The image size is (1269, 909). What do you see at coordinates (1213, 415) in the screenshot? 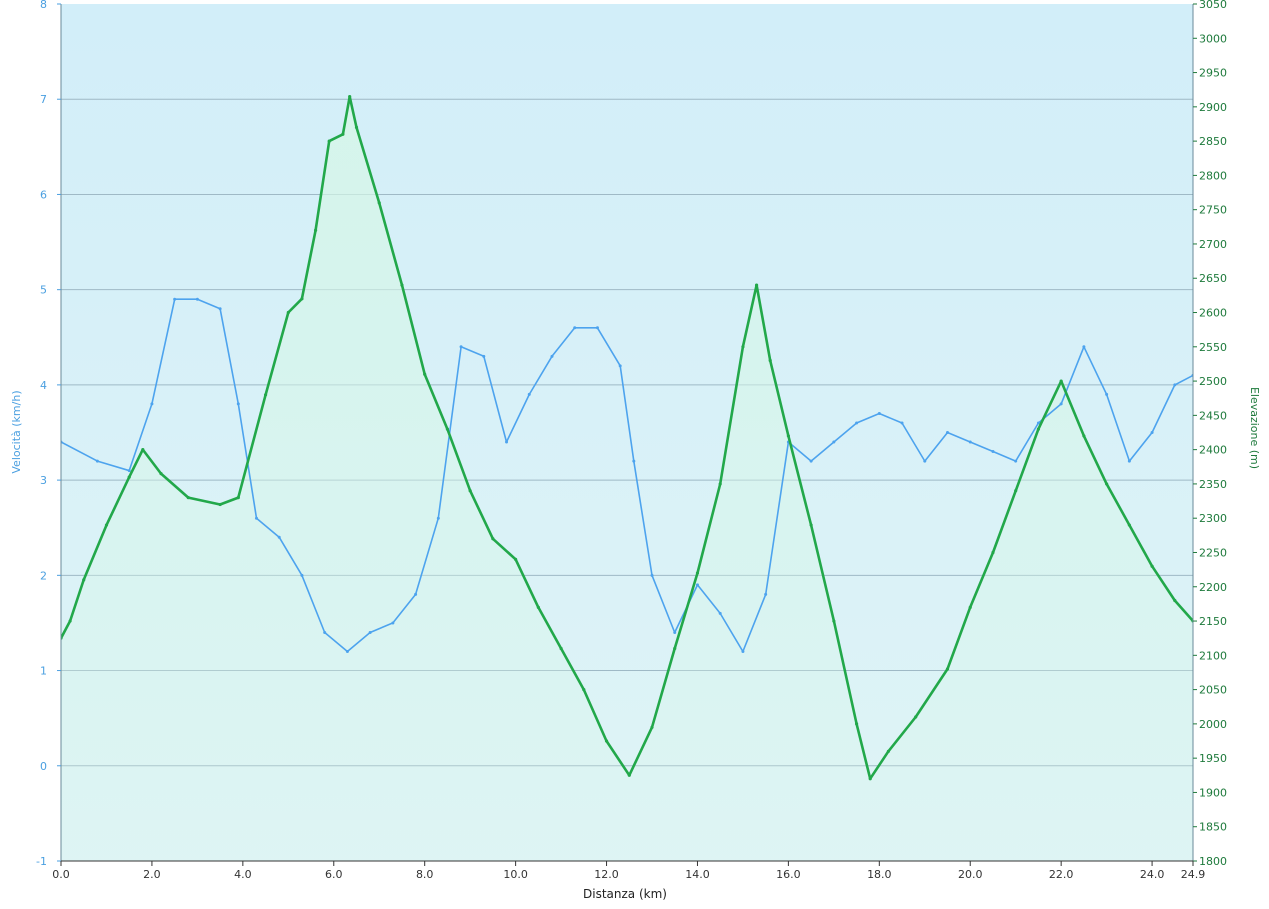
I see `right-tick-label: 2450` at bounding box center [1213, 415].